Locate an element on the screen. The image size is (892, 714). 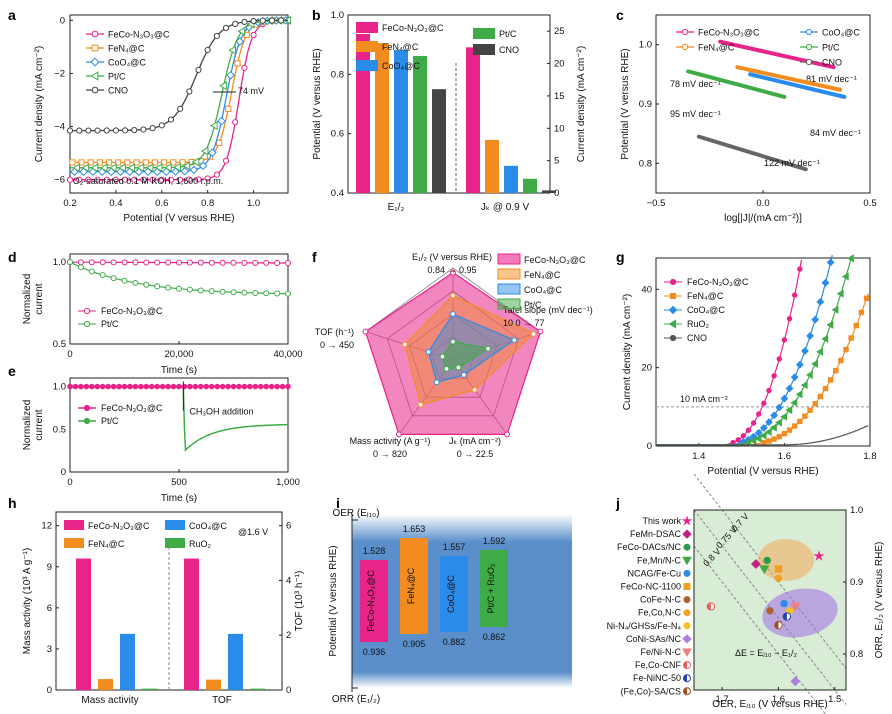
panel-label: a is located at coordinates (12, 15).